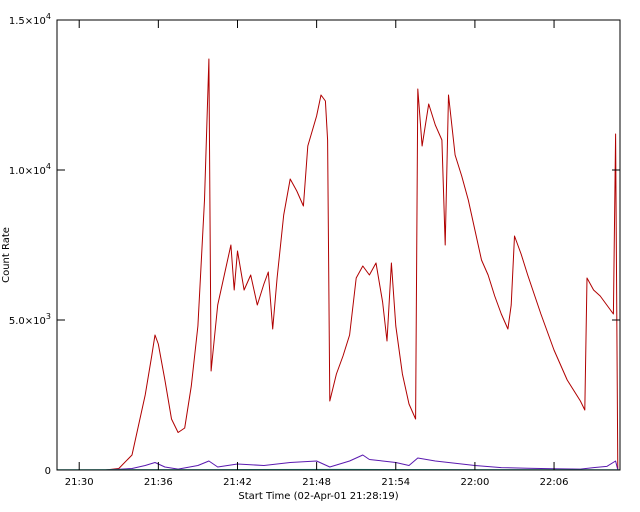 The height and width of the screenshot is (512, 640). Describe the element at coordinates (48, 471) in the screenshot. I see `y-tick-label: 0` at that location.